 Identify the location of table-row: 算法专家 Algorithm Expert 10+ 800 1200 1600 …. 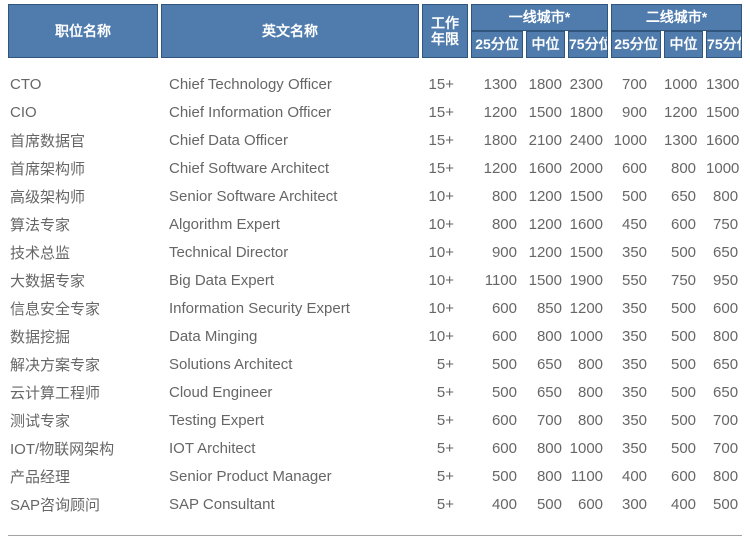
(375, 224).